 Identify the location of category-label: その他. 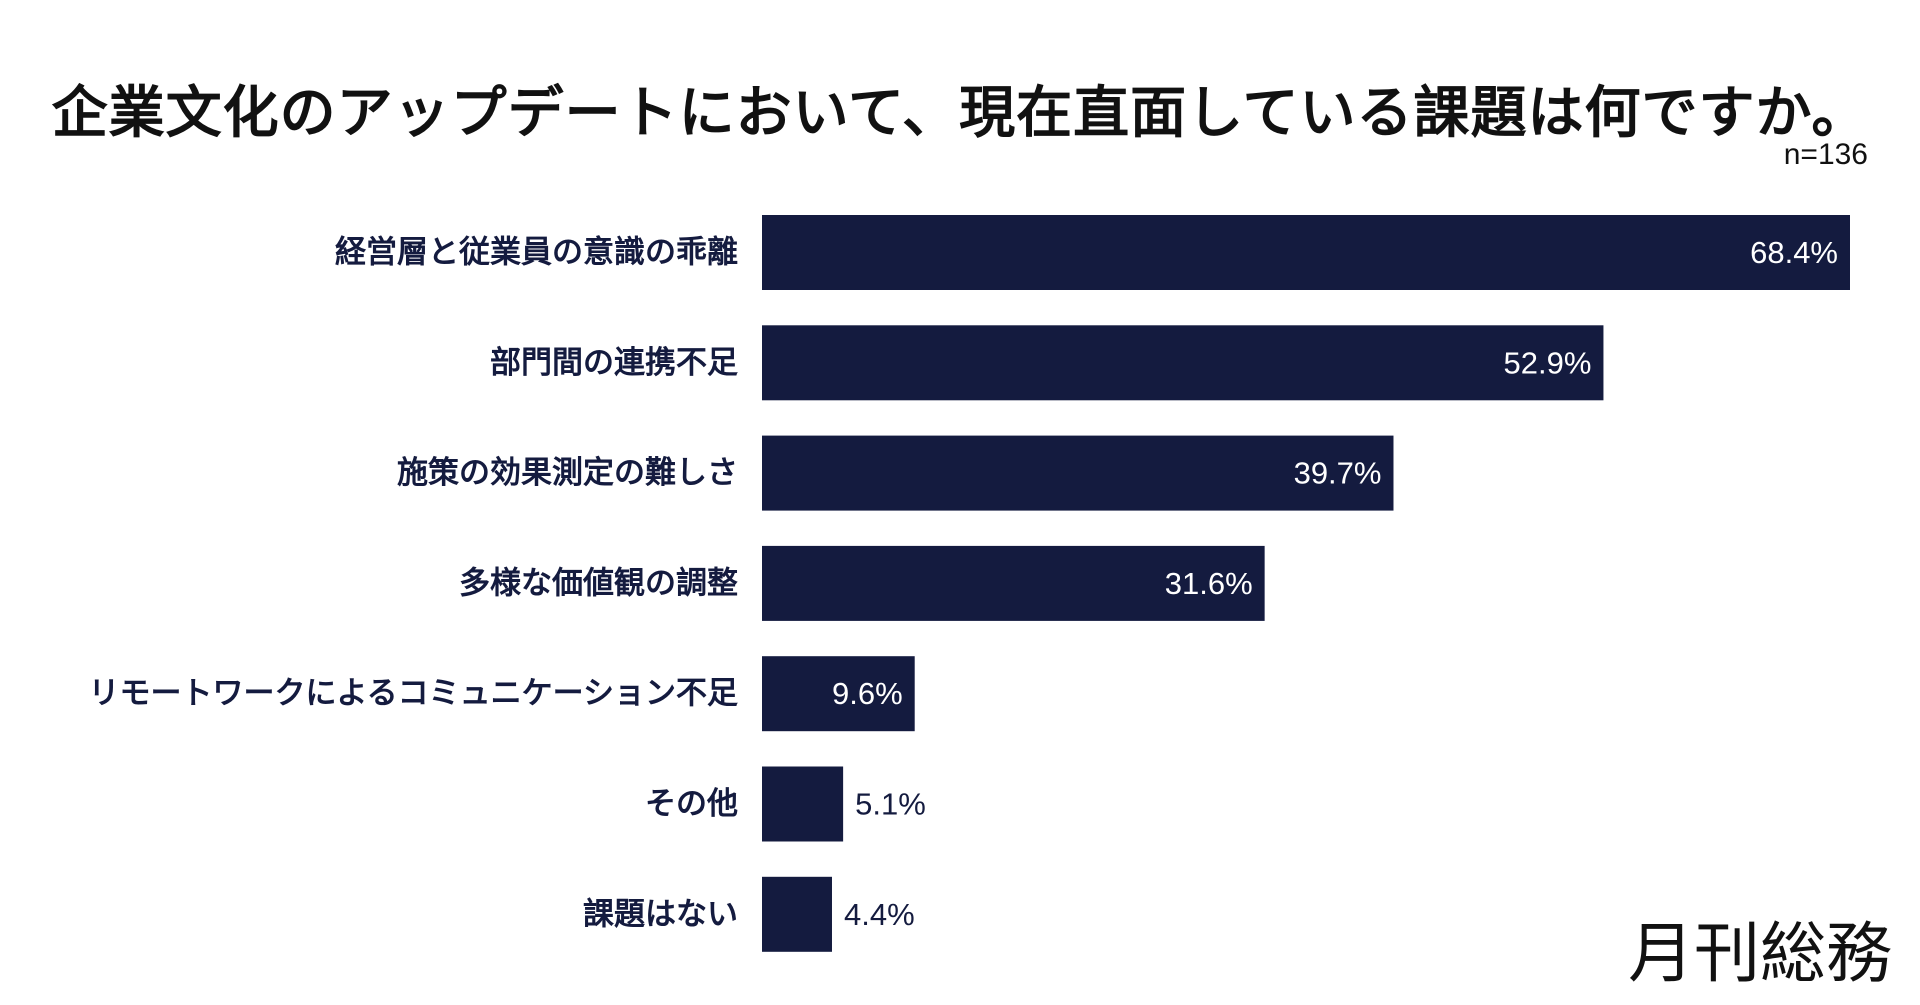
(691, 804).